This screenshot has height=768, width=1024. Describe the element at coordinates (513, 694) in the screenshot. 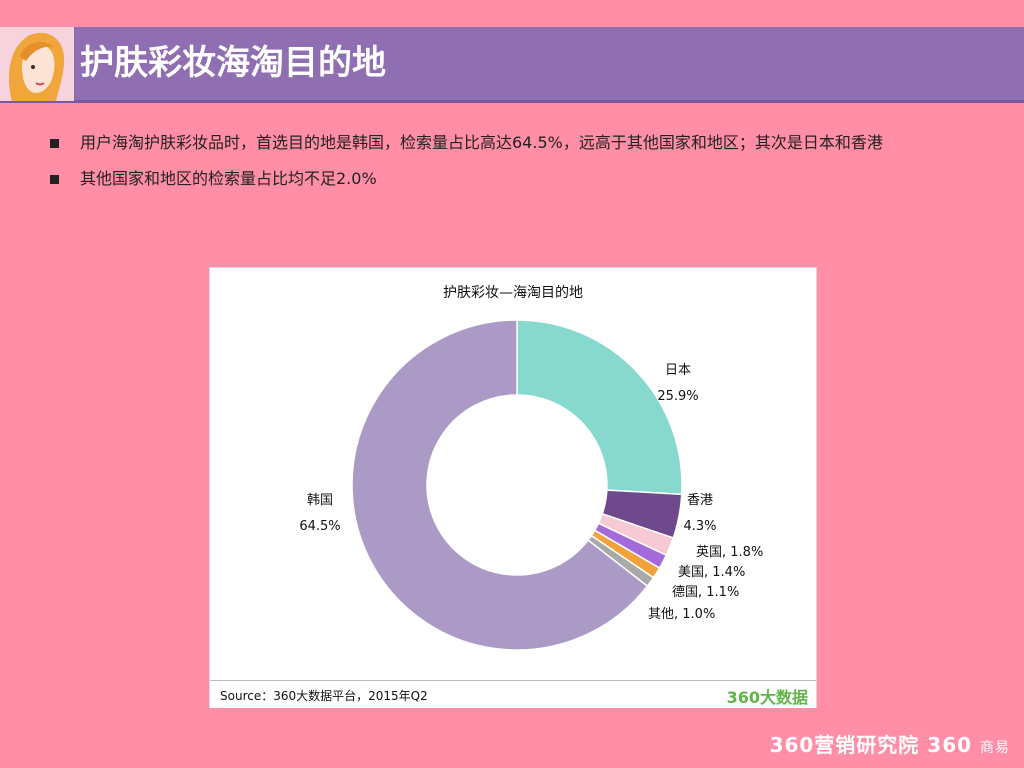

I see `chart-footer: Source：360大数据平台，2015年Q2 360大数据` at that location.